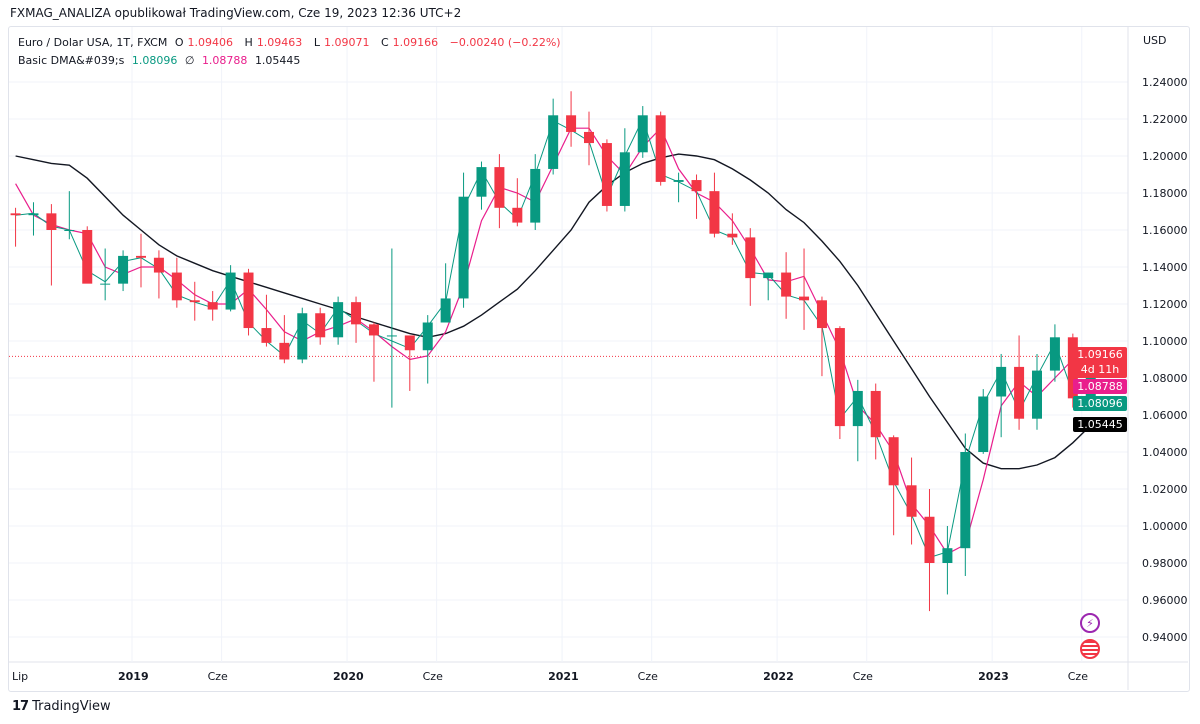 Image resolution: width=1200 pixels, height=724 pixels. Describe the element at coordinates (778, 676) in the screenshot. I see `time-axis-label: 2022` at that location.